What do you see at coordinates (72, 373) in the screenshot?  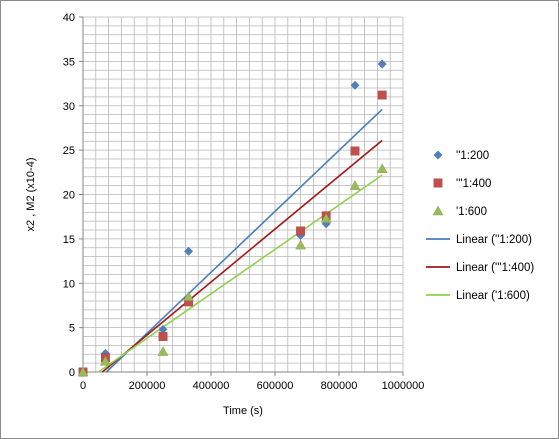 I see `y-tick-label: 0` at bounding box center [72, 373].